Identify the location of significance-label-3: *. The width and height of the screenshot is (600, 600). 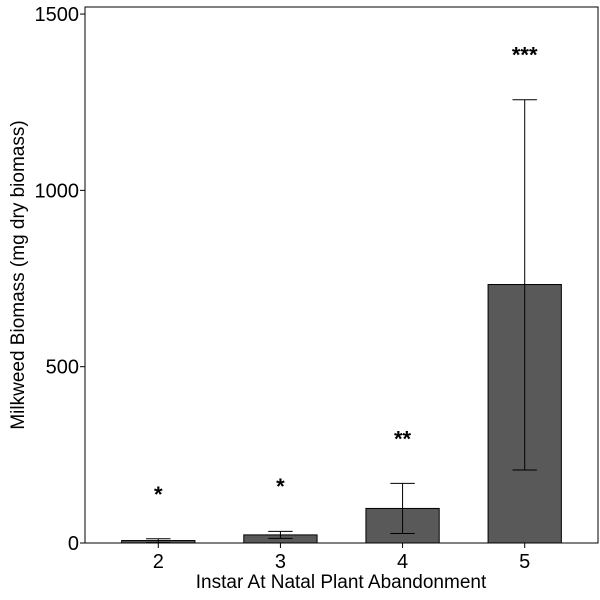
(280, 486).